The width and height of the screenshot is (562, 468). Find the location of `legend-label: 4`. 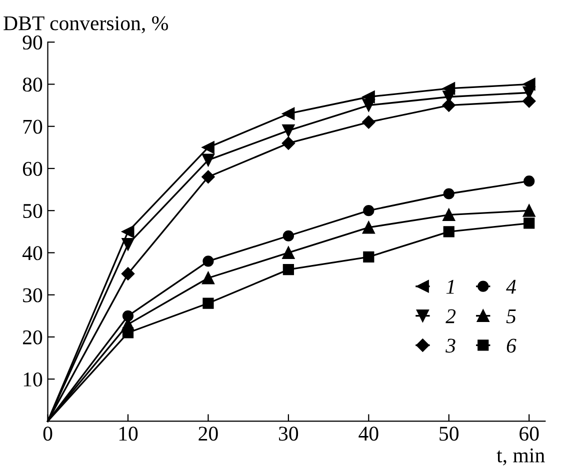

legend-label: 4 is located at coordinates (511, 287).